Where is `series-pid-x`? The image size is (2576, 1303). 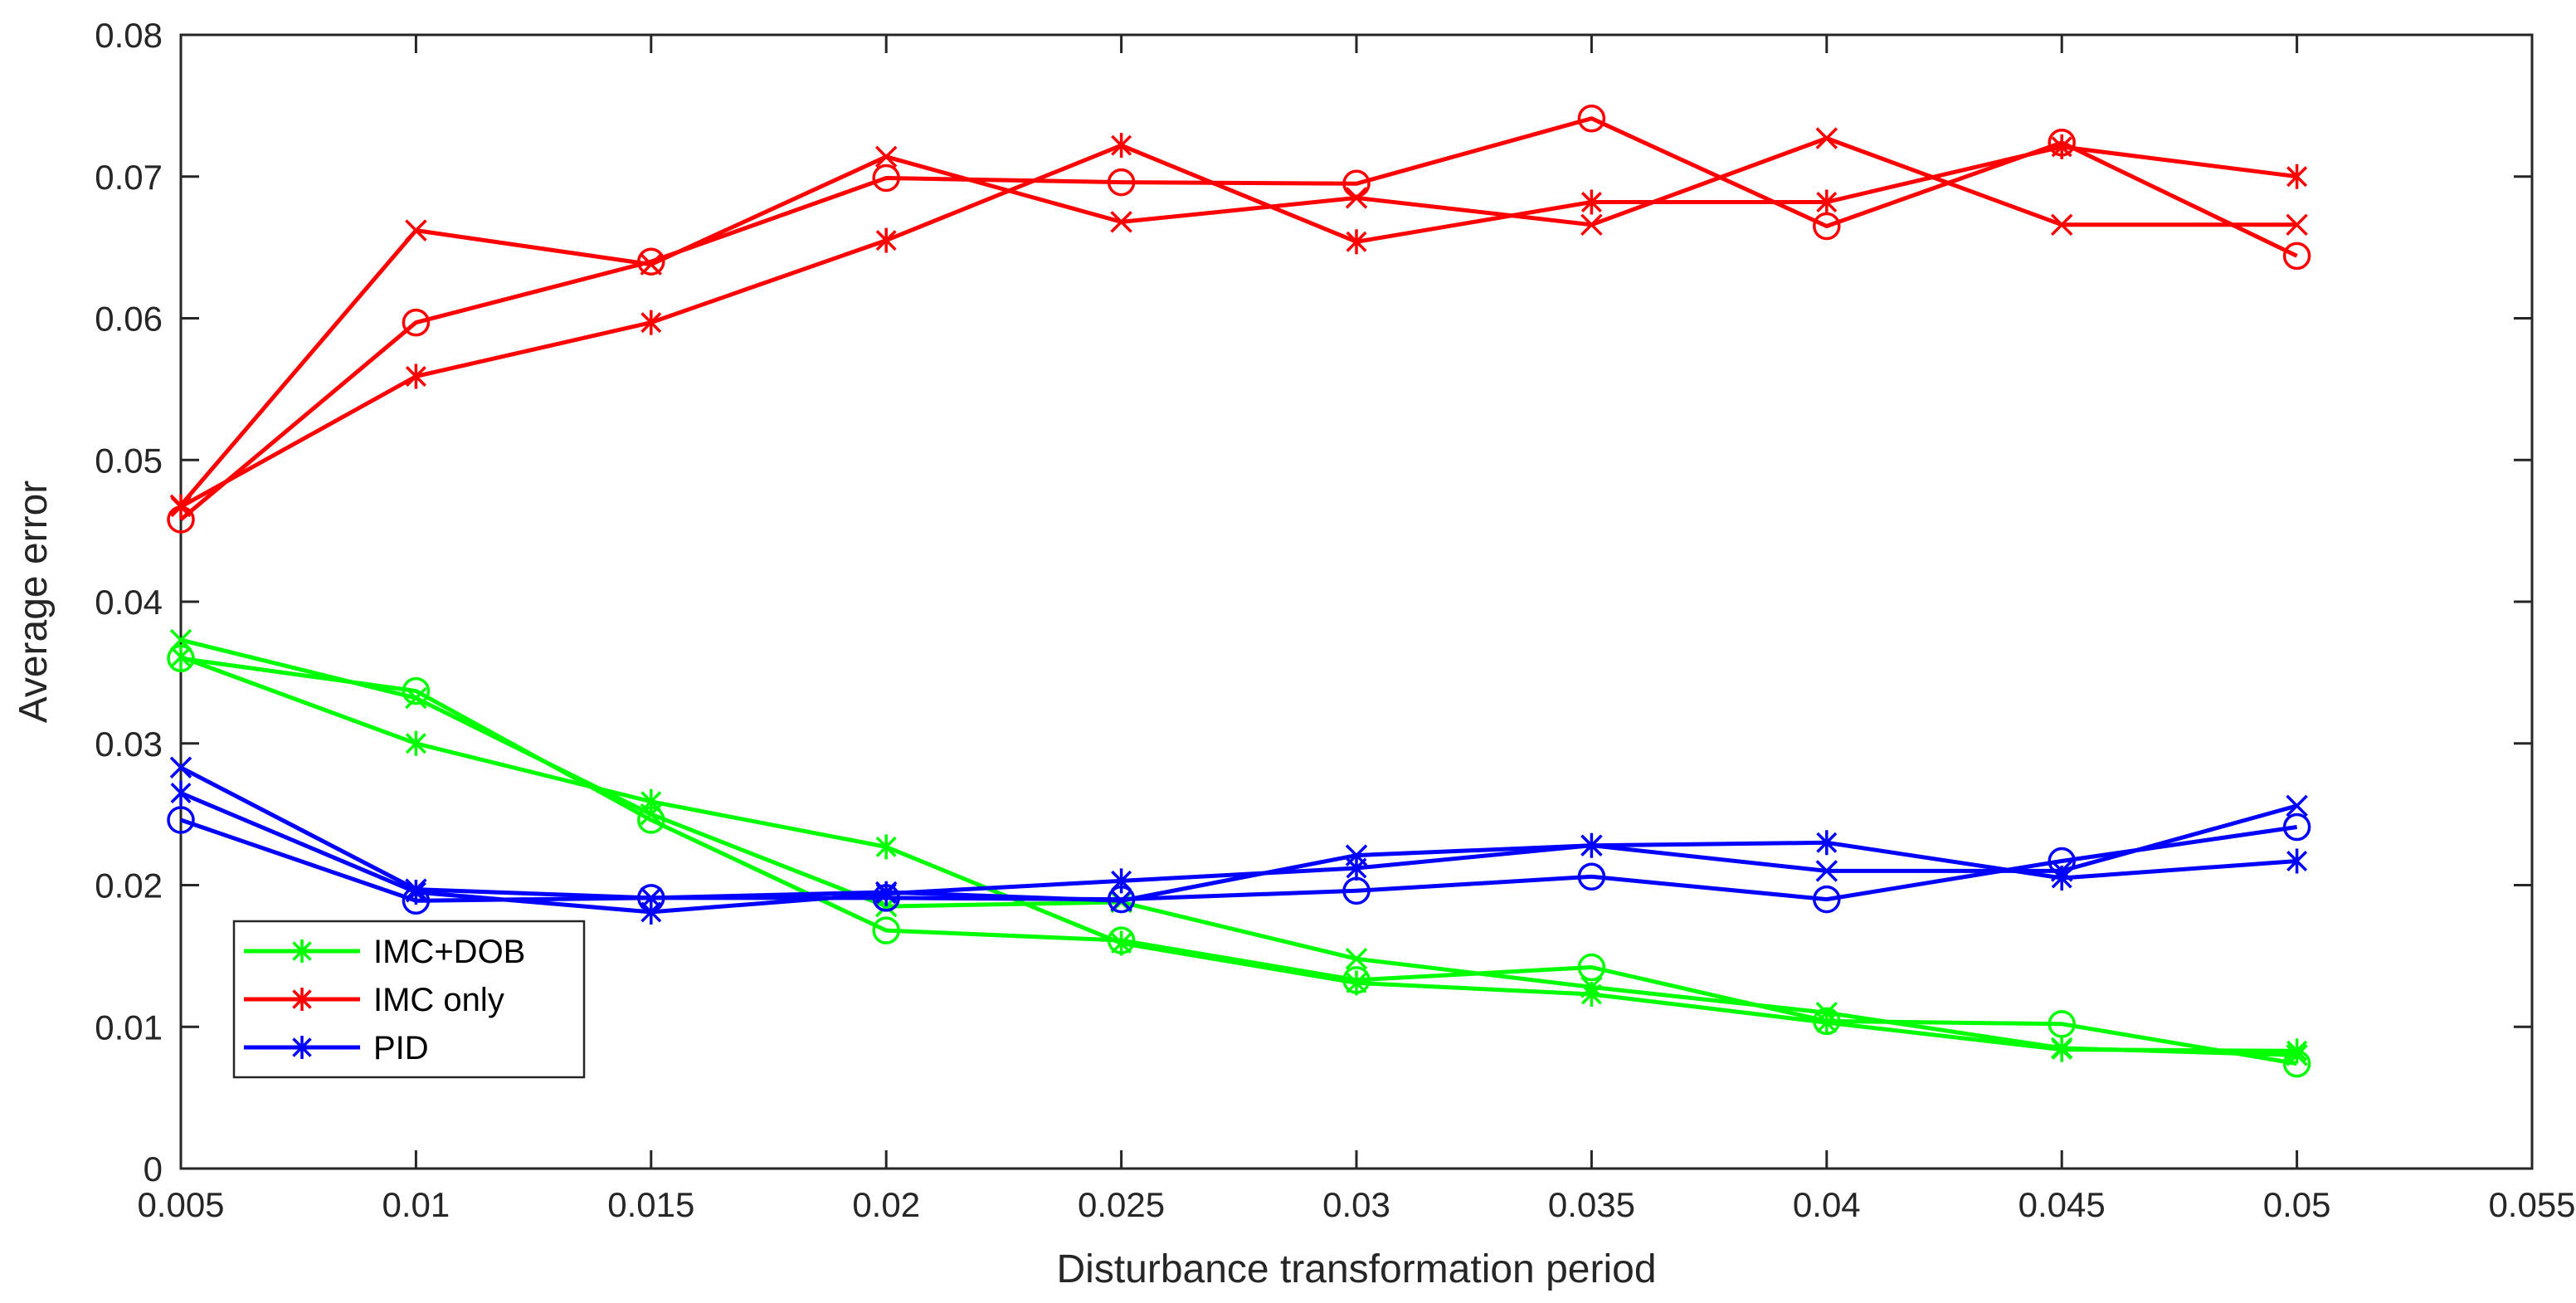
series-pid-x is located at coordinates (1238, 834).